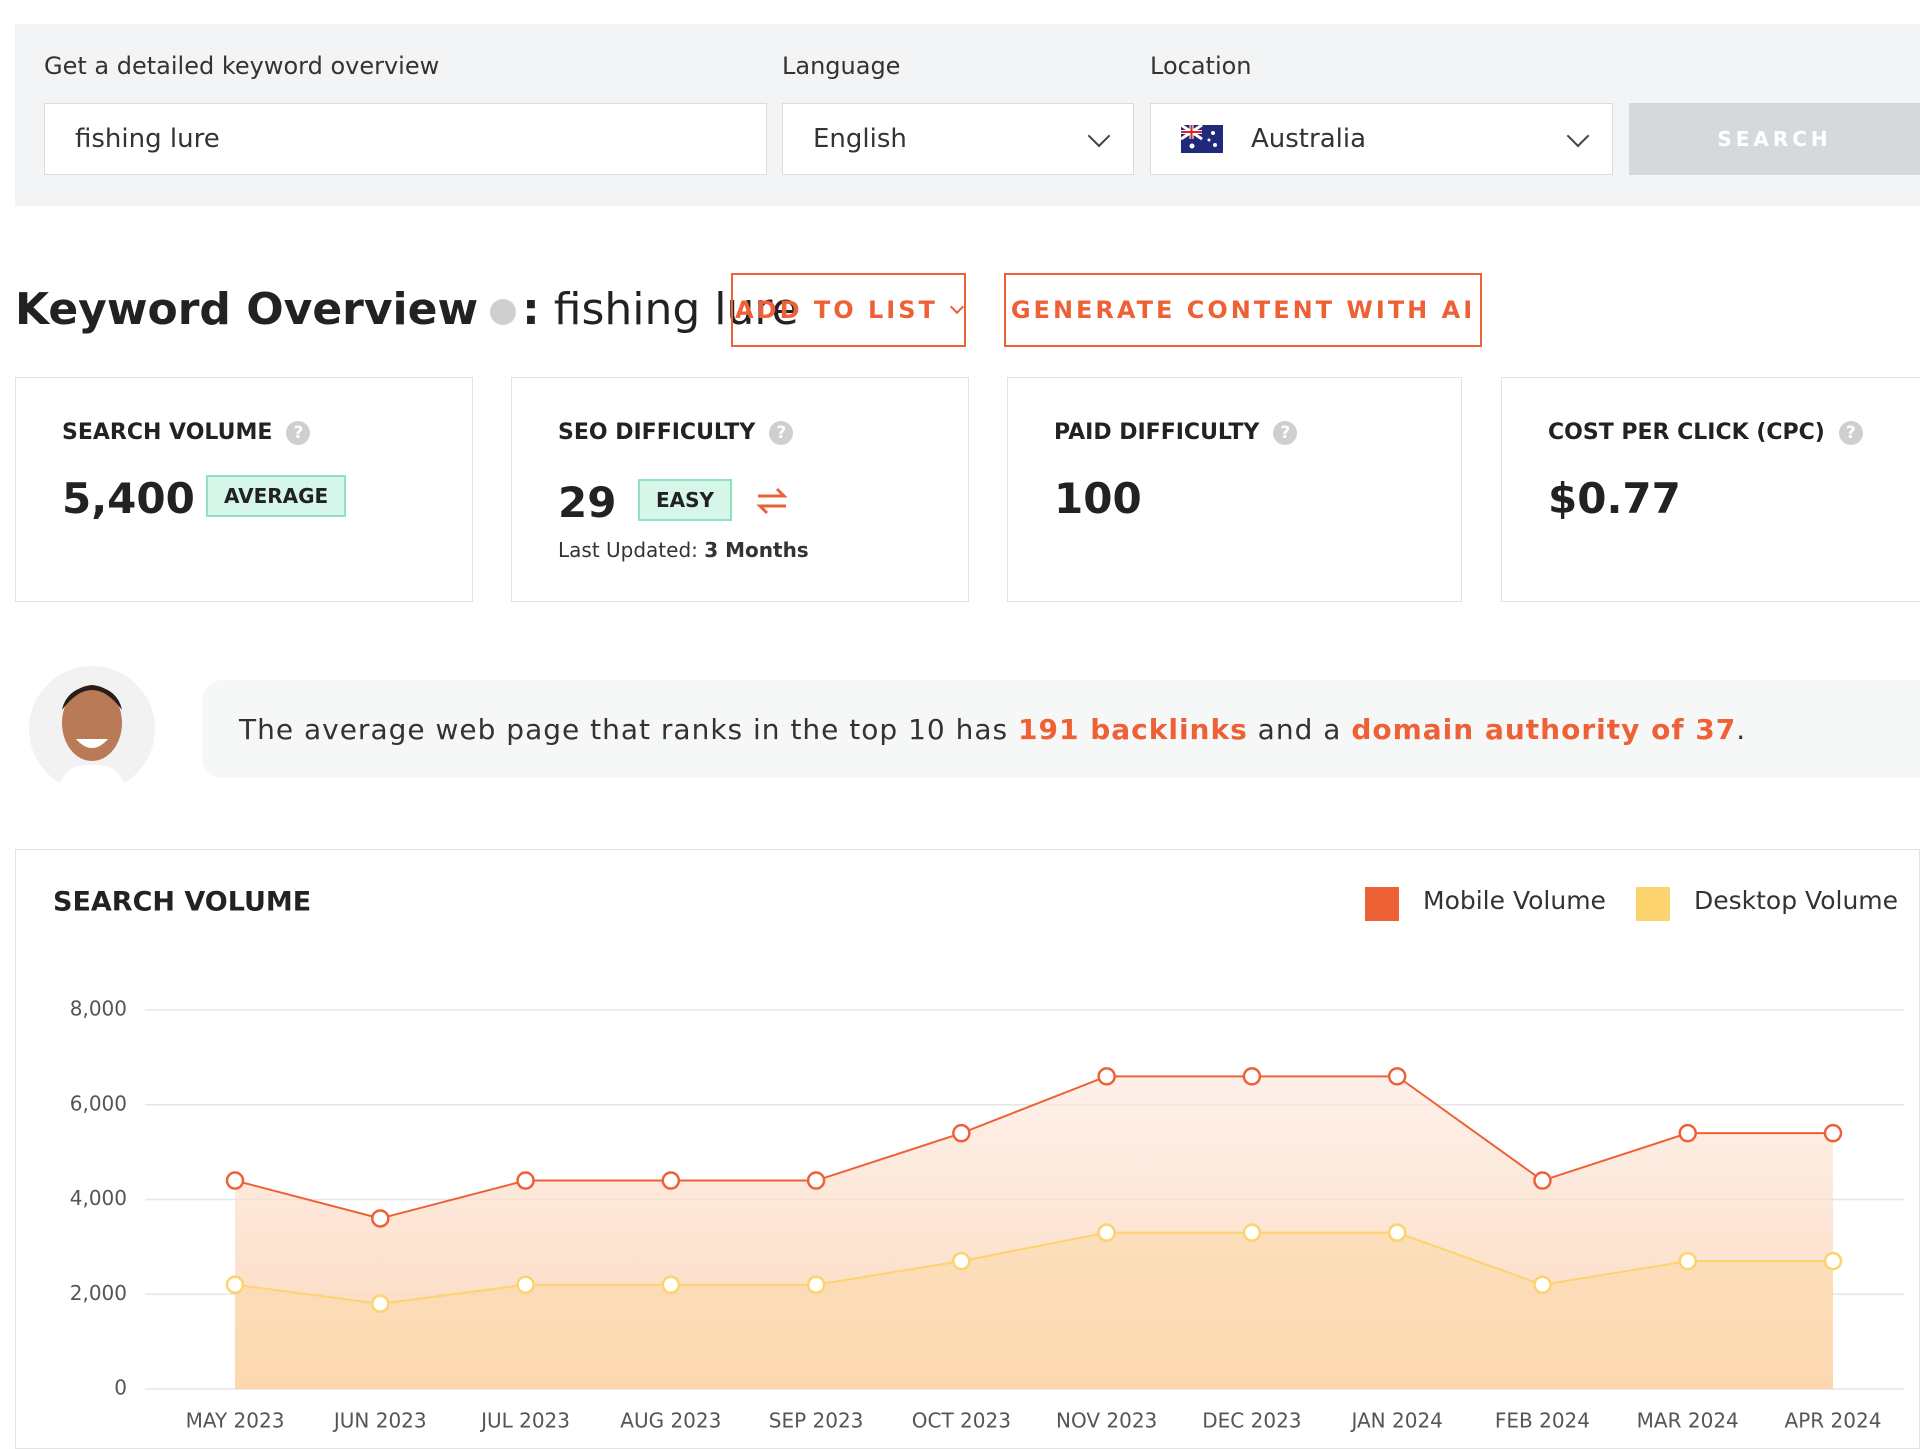 This screenshot has width=1920, height=1449. I want to click on language-text: English, so click(860, 139).